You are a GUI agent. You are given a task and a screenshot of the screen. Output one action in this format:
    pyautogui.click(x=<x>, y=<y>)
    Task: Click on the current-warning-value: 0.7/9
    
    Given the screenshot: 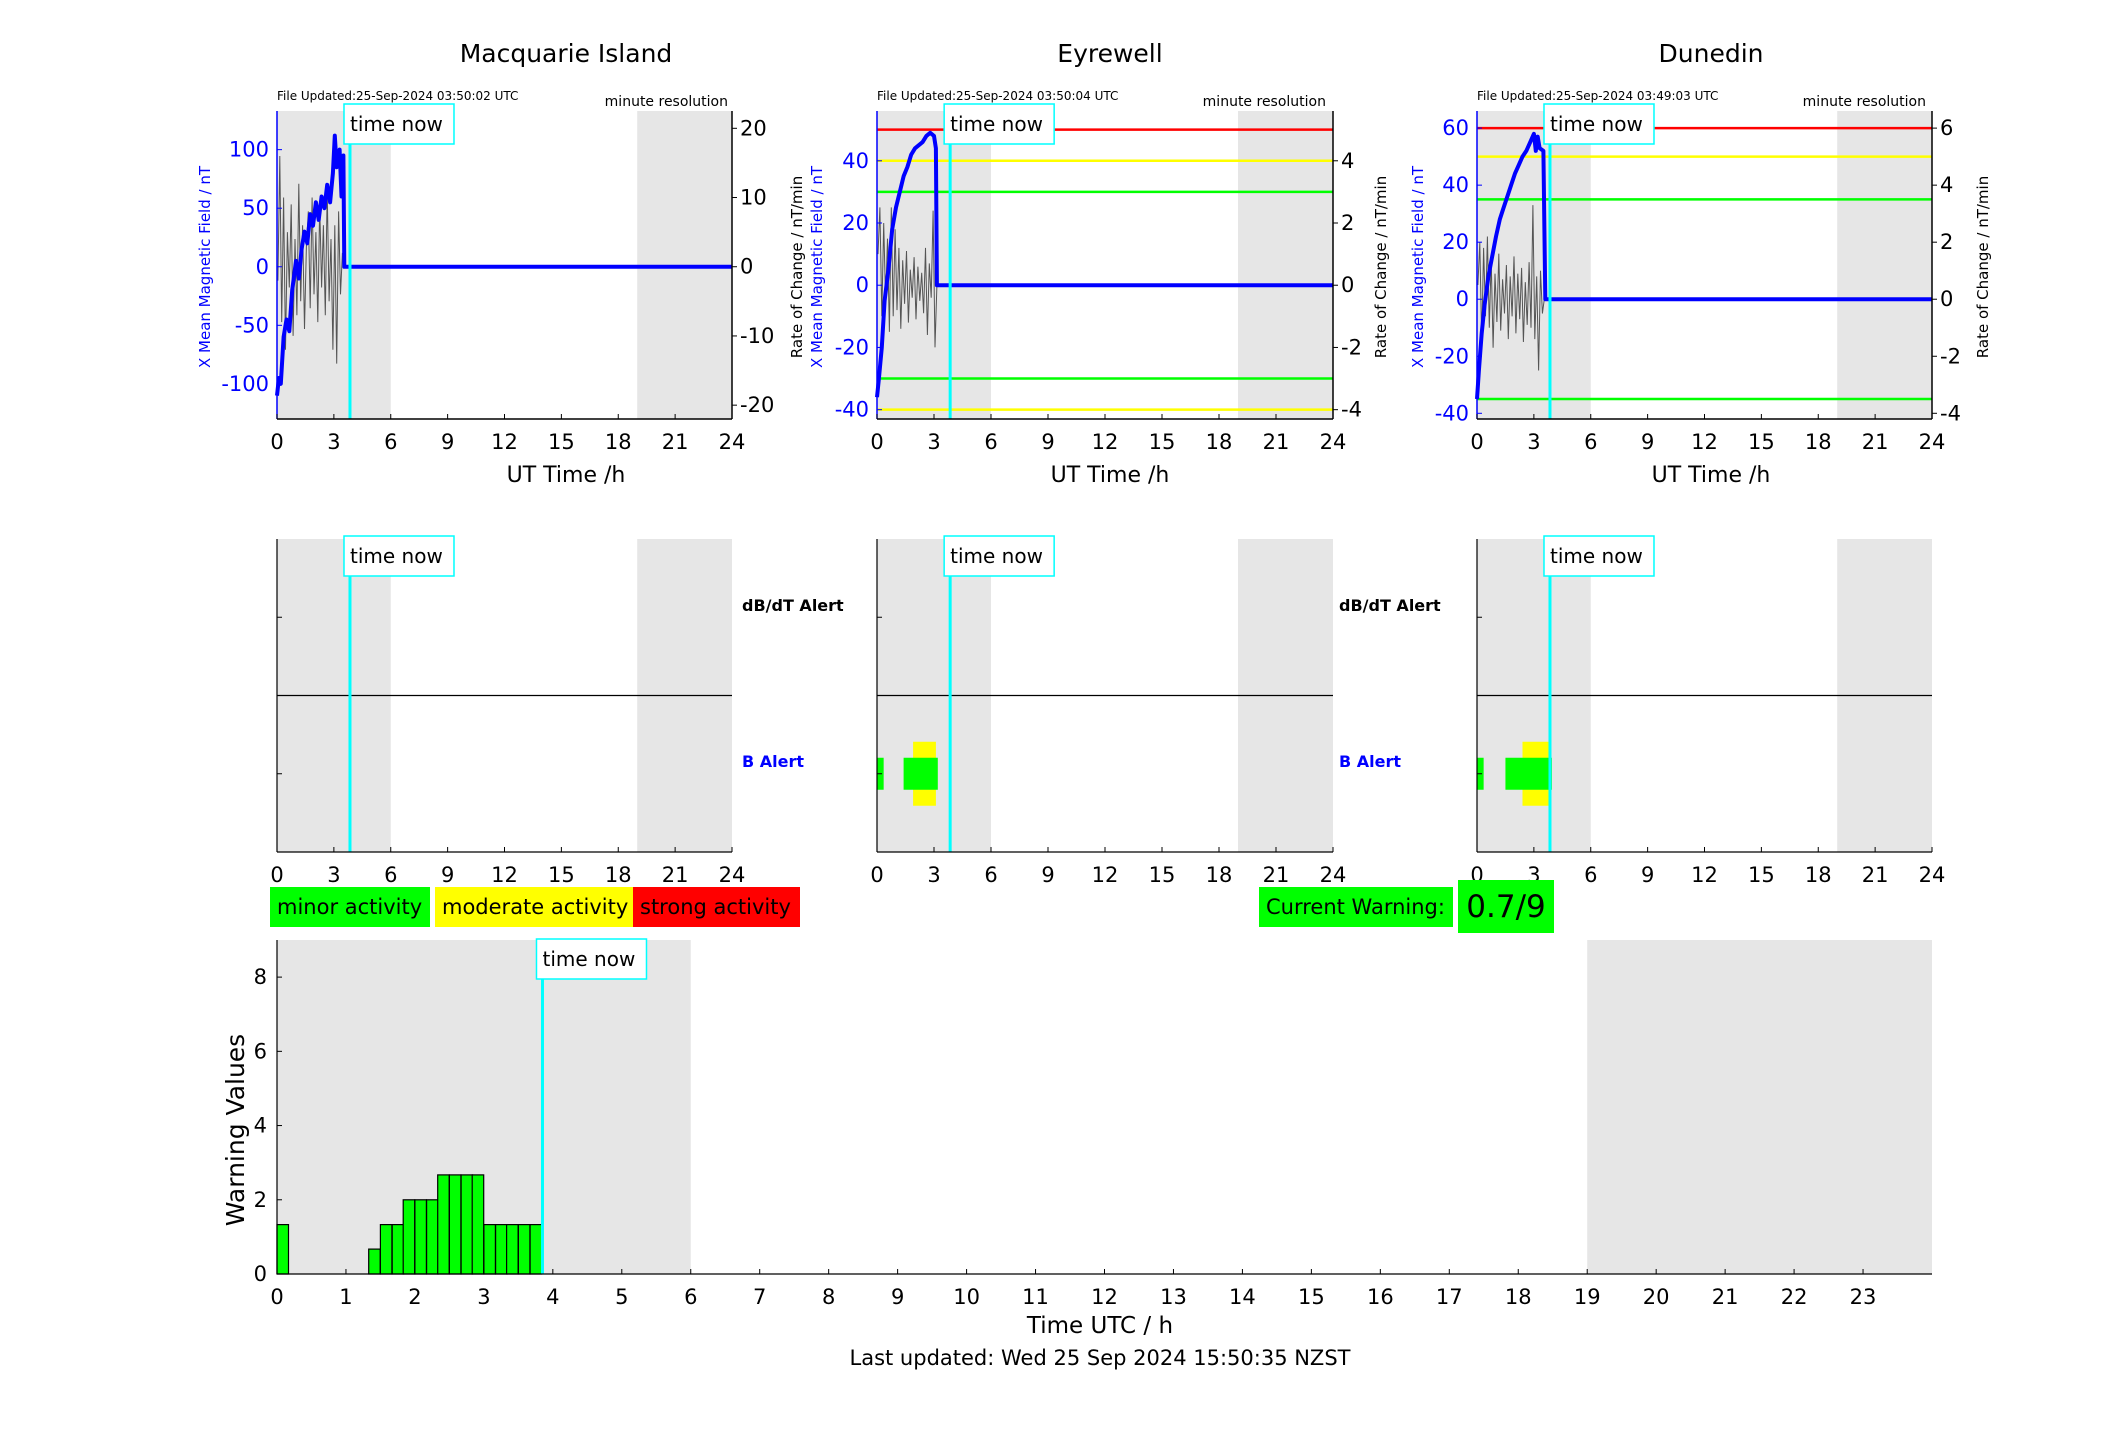 What is the action you would take?
    pyautogui.click(x=1505, y=907)
    